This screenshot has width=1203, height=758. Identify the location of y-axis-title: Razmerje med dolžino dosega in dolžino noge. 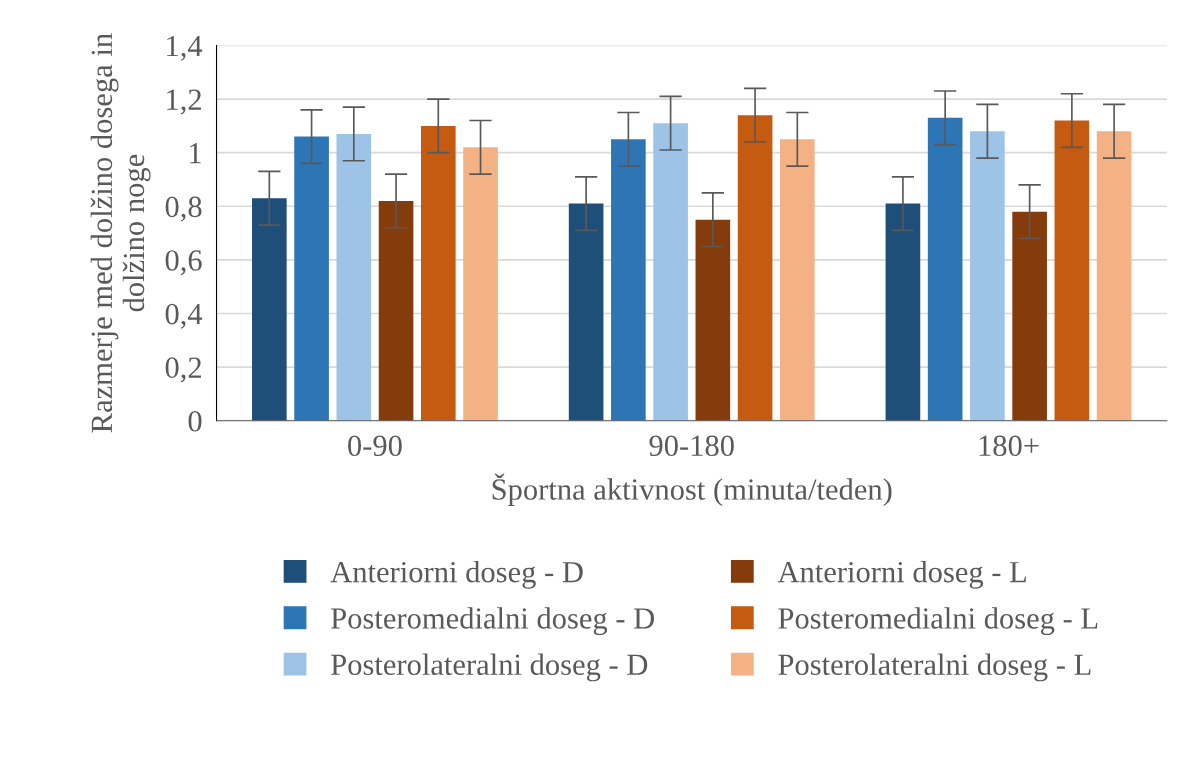
(120, 233).